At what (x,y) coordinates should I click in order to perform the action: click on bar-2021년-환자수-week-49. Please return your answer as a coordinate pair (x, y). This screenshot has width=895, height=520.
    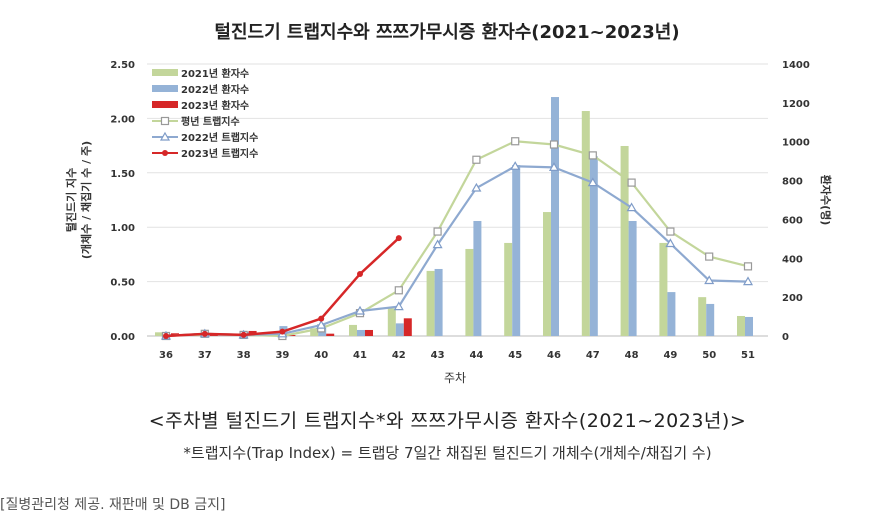
    Looking at the image, I should click on (663, 289).